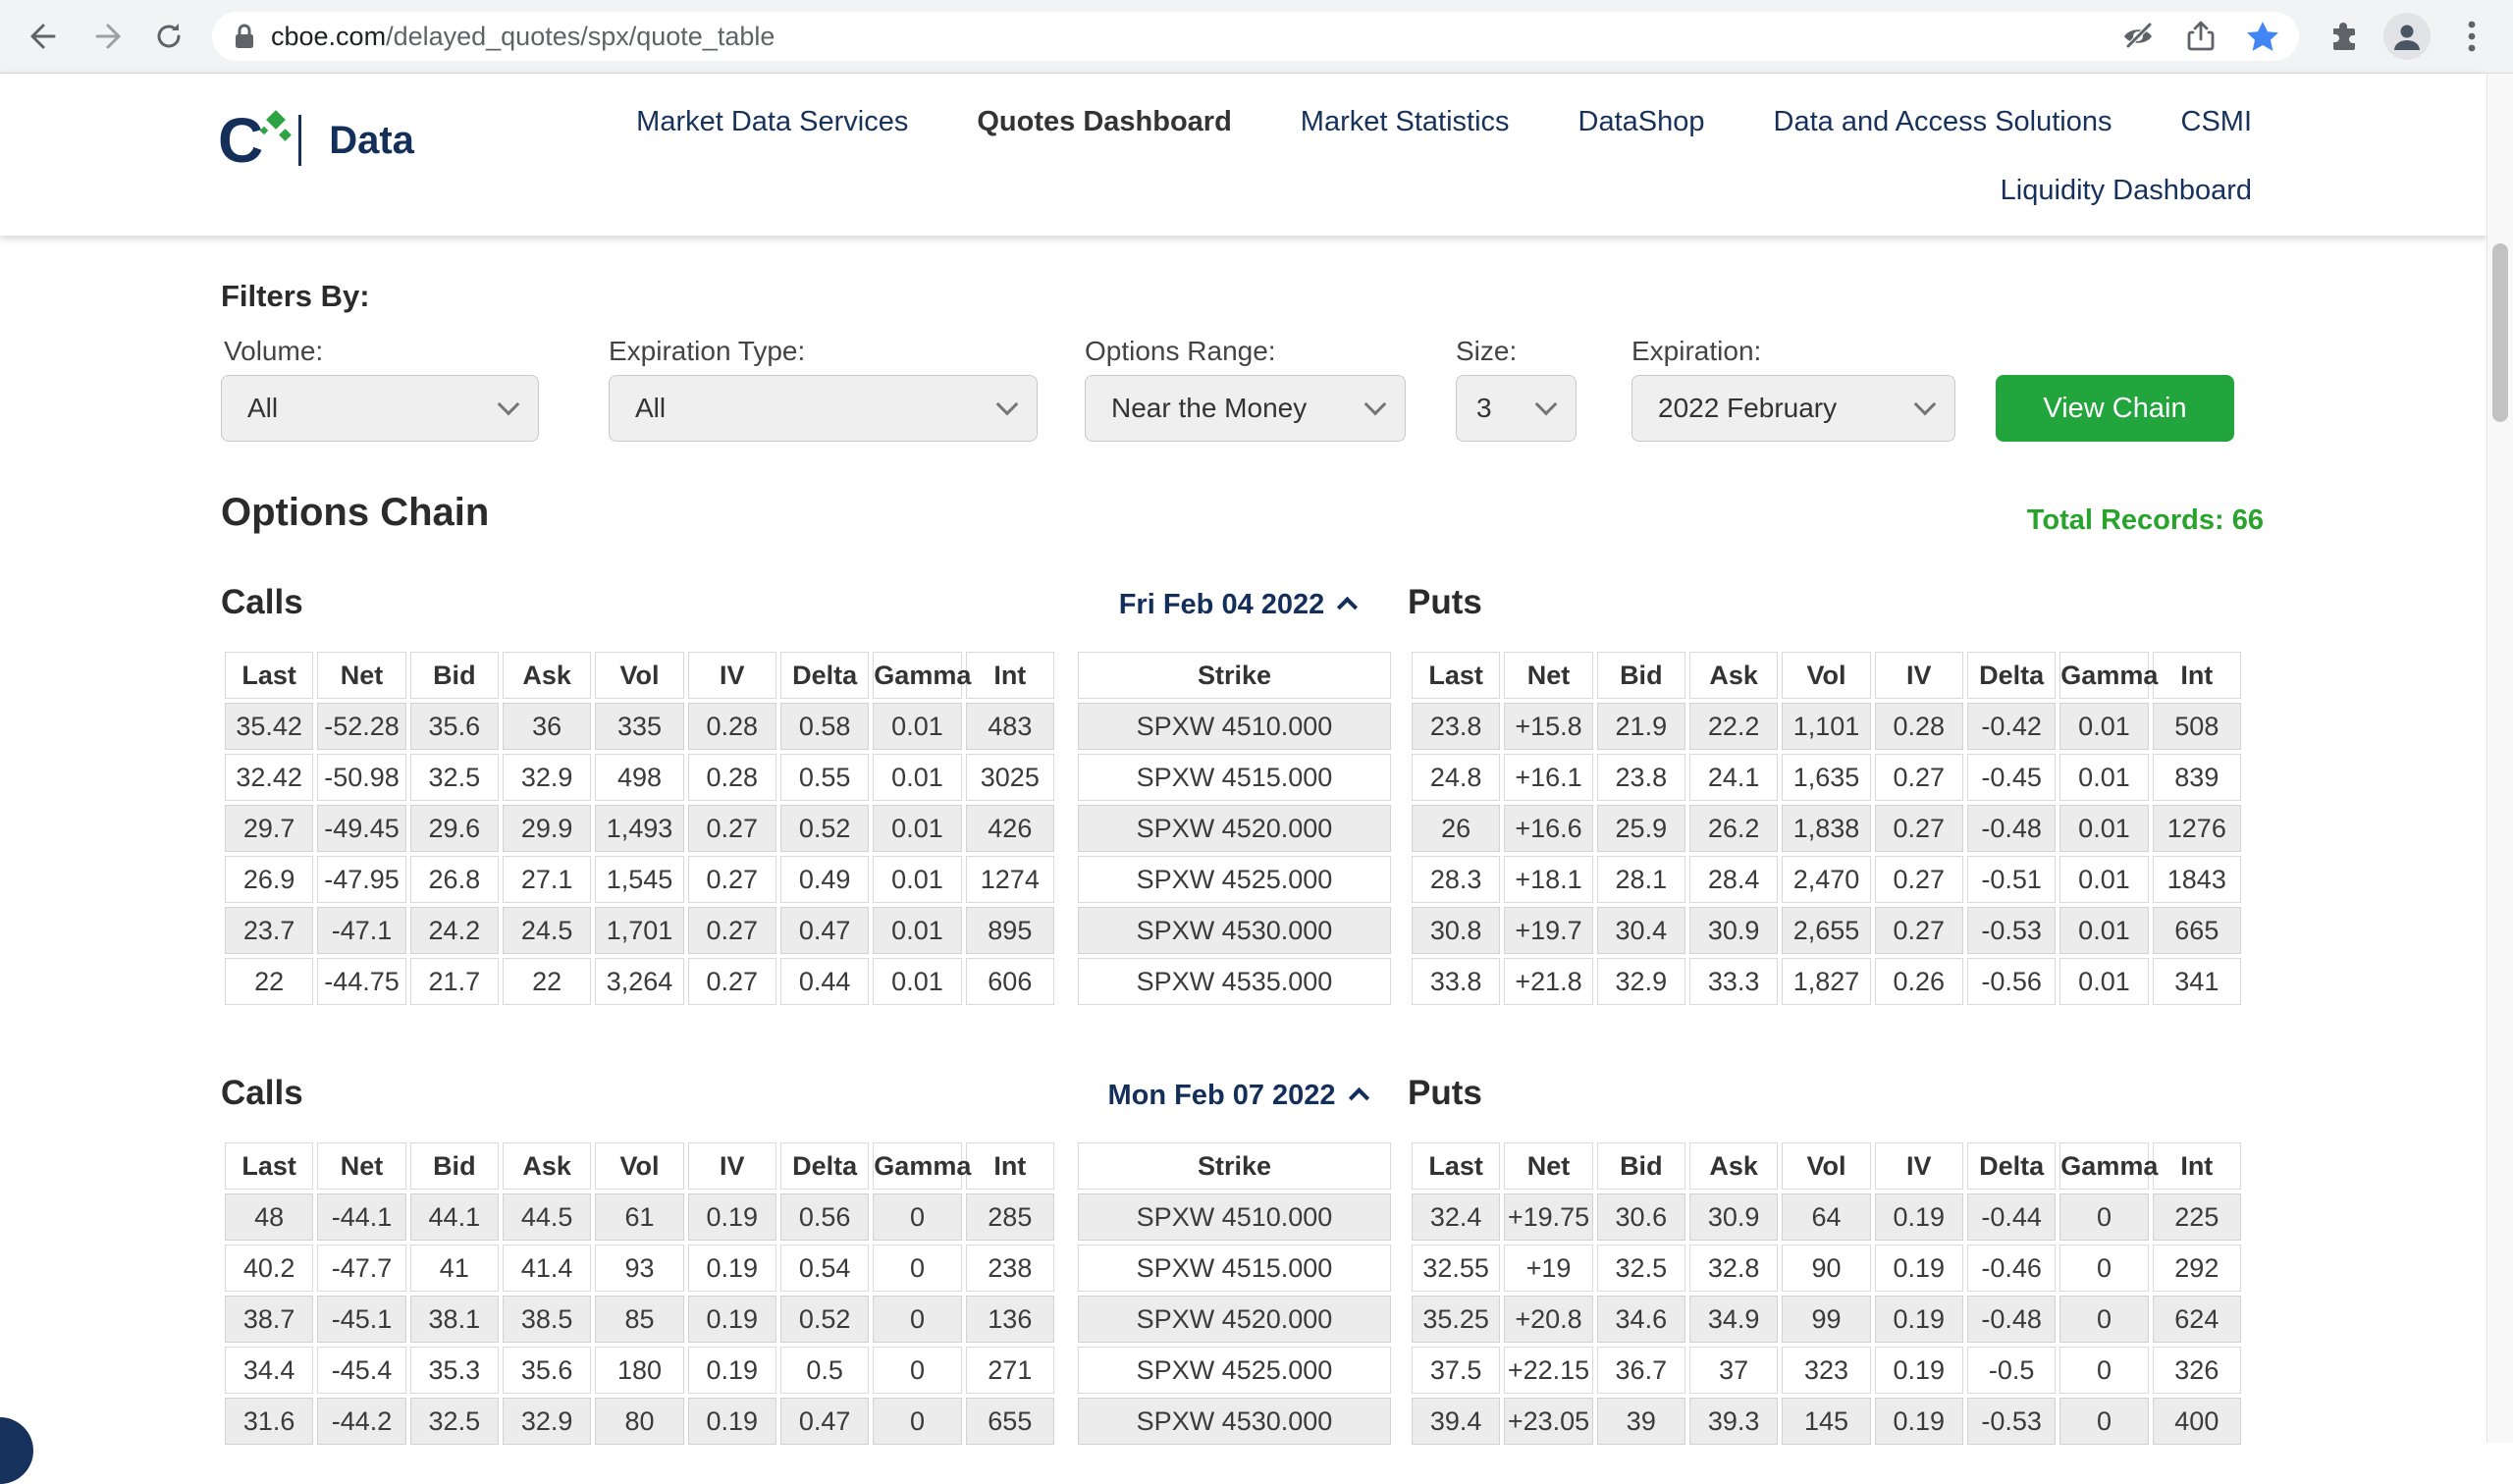 The image size is (2513, 1484). Describe the element at coordinates (1943, 121) in the screenshot. I see `nav-data-access-solutions: Data and Access Solutions` at that location.